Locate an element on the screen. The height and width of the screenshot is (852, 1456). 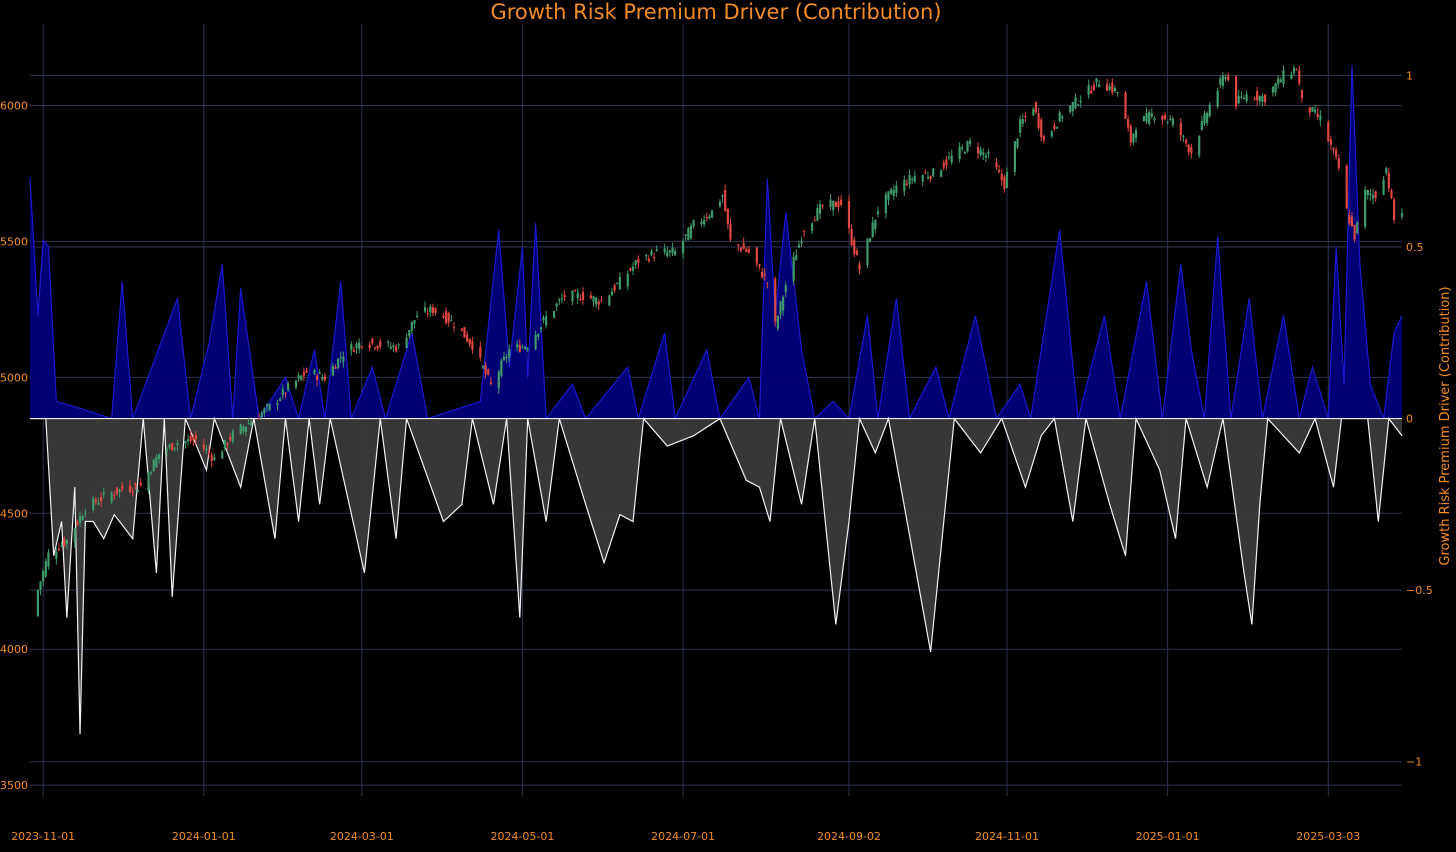
y-right-tick-label: 1 is located at coordinates (1409, 75).